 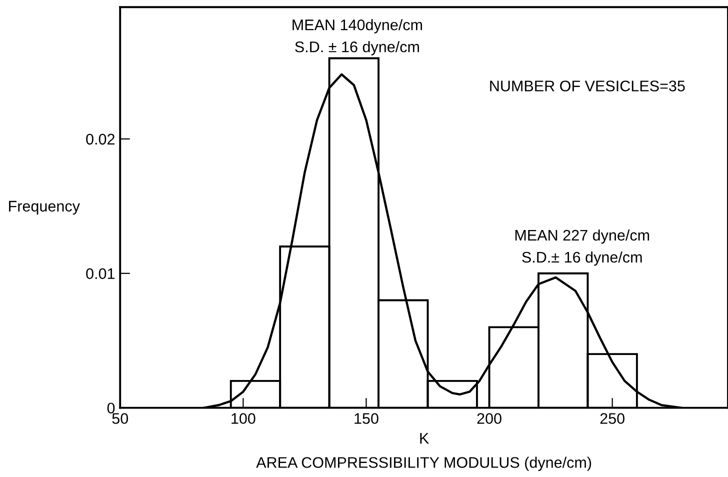 What do you see at coordinates (111, 408) in the screenshot?
I see `y-tick-label: 0` at bounding box center [111, 408].